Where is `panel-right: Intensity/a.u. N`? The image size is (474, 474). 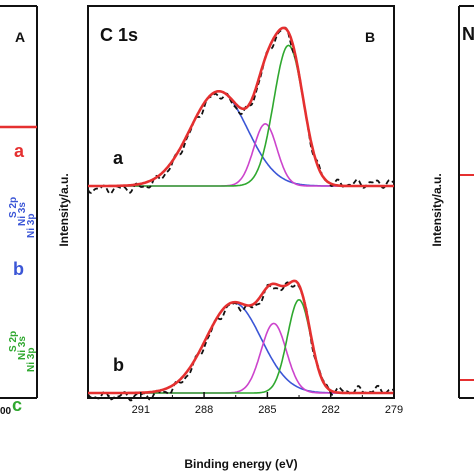 panel-right: Intensity/a.u. N is located at coordinates (452, 202).